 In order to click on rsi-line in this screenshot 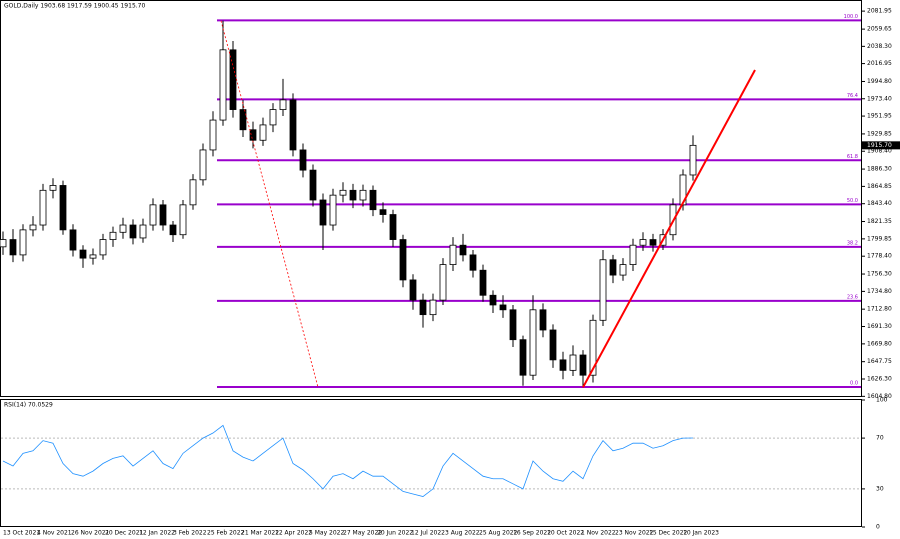, I will do `click(348, 460)`.